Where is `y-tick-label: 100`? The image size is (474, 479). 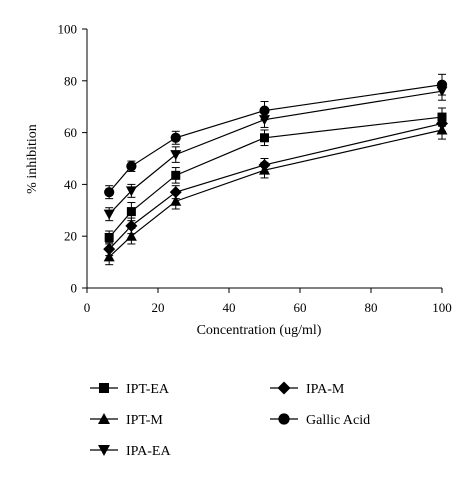 y-tick-label: 100 is located at coordinates (68, 29).